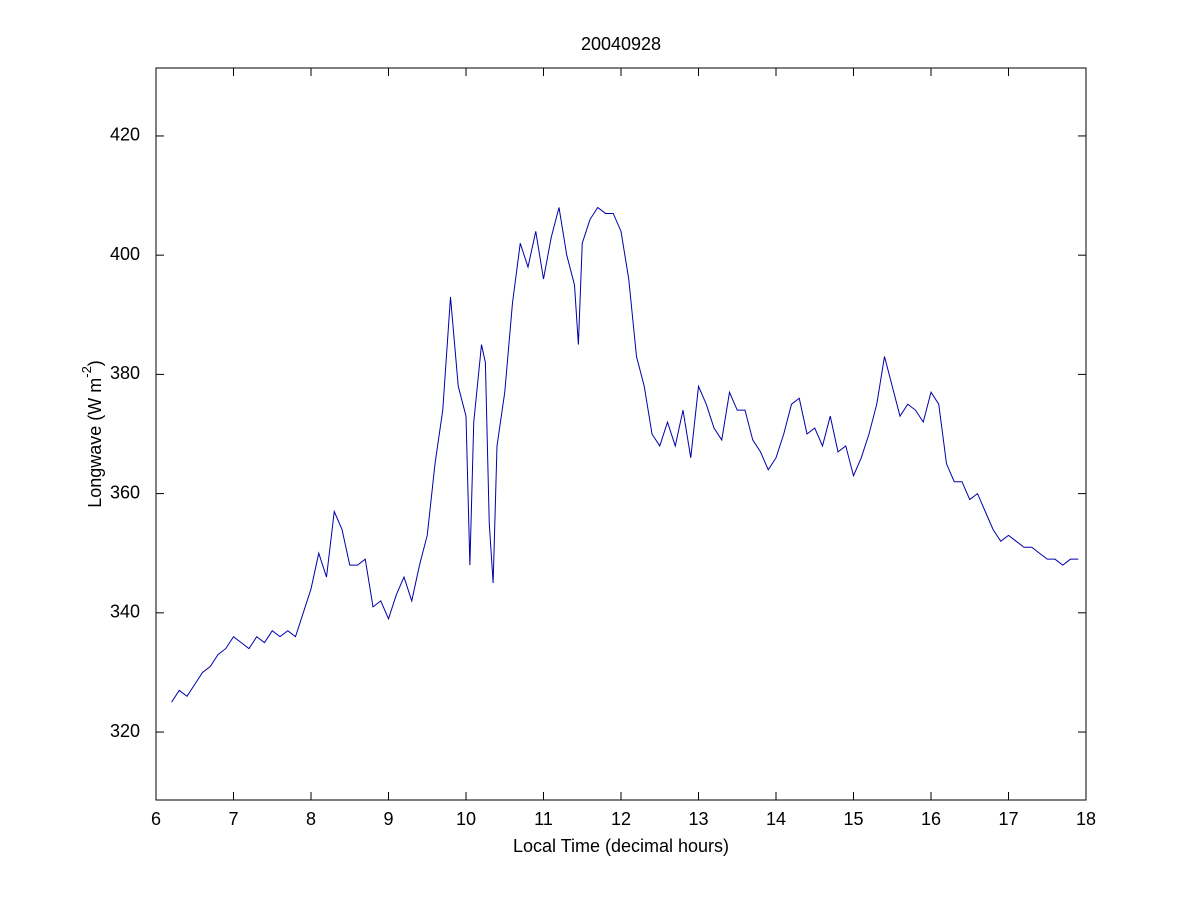 The height and width of the screenshot is (900, 1200). What do you see at coordinates (233, 819) in the screenshot?
I see `x-tick-label: 7` at bounding box center [233, 819].